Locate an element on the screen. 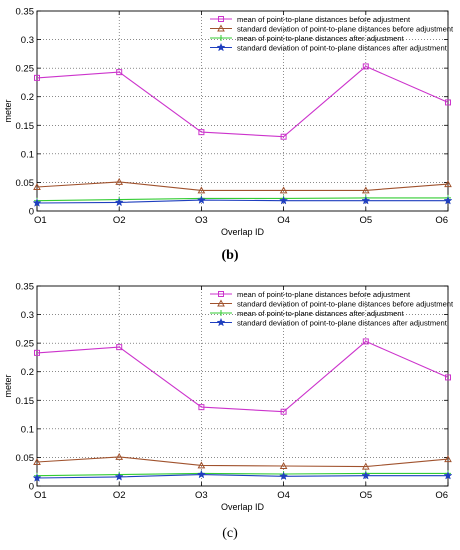  y-axis-label: meter is located at coordinates (8, 385).